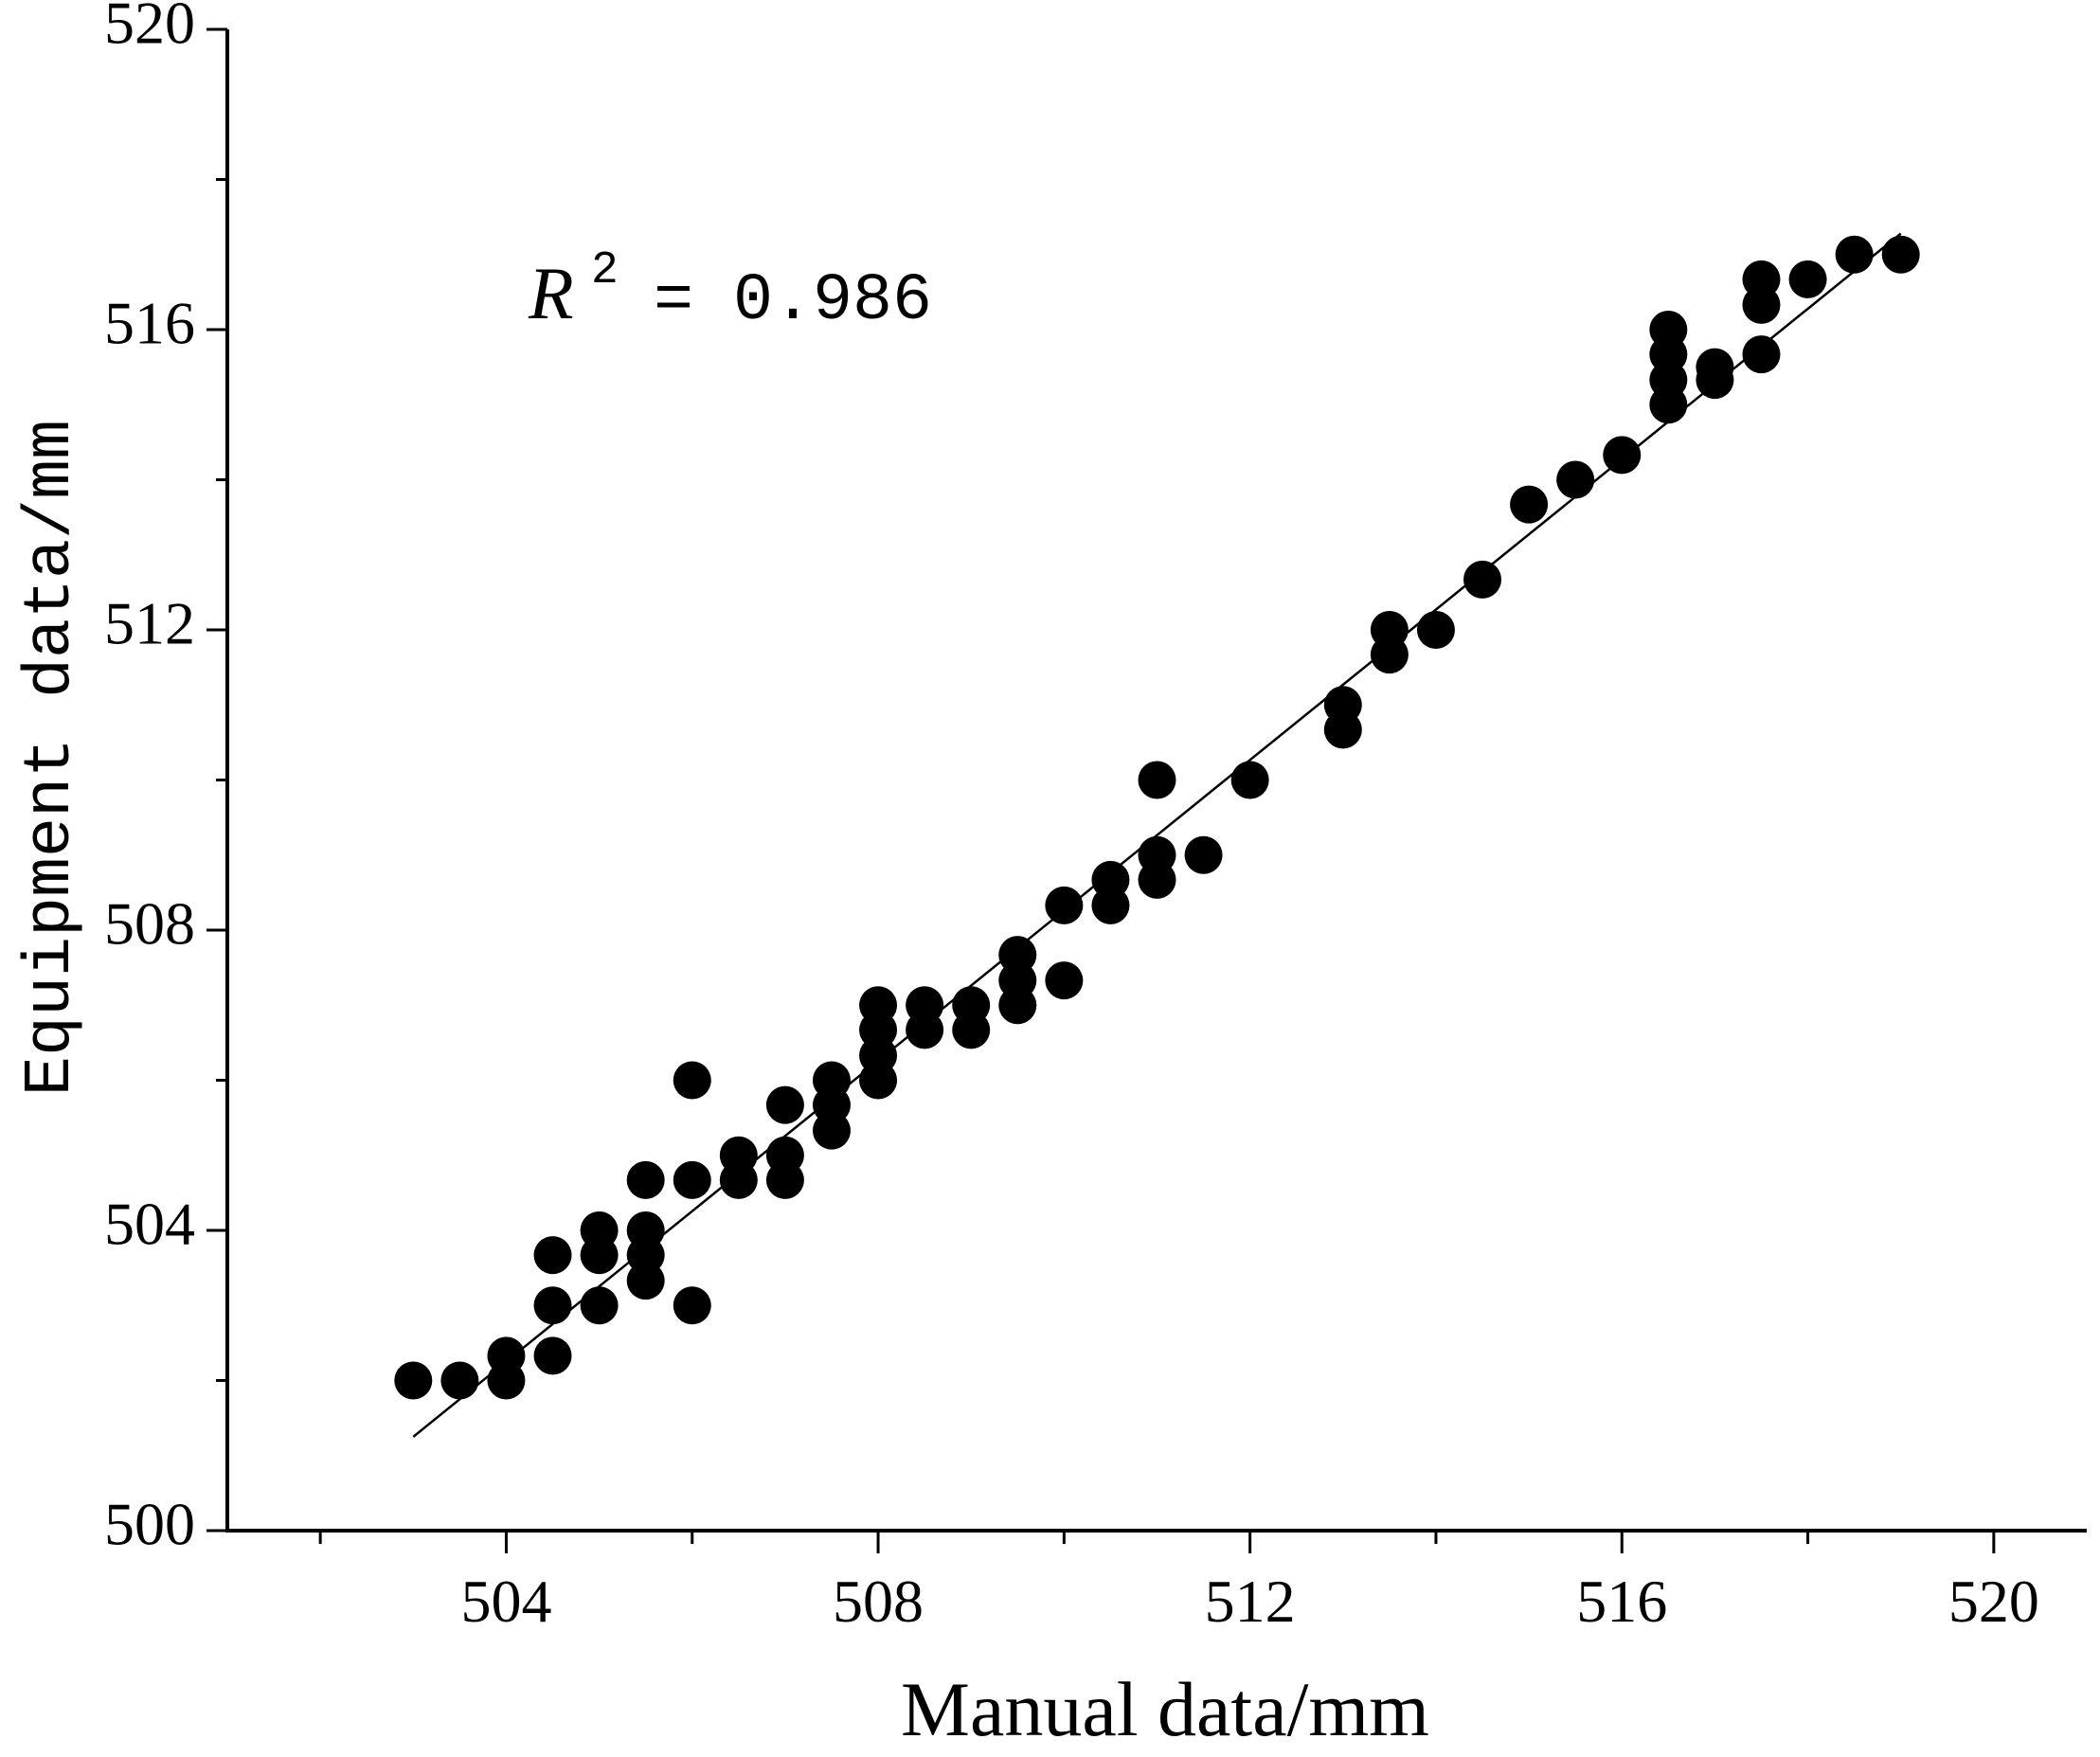  I want to click on y-tick-label: 504, so click(149, 1224).